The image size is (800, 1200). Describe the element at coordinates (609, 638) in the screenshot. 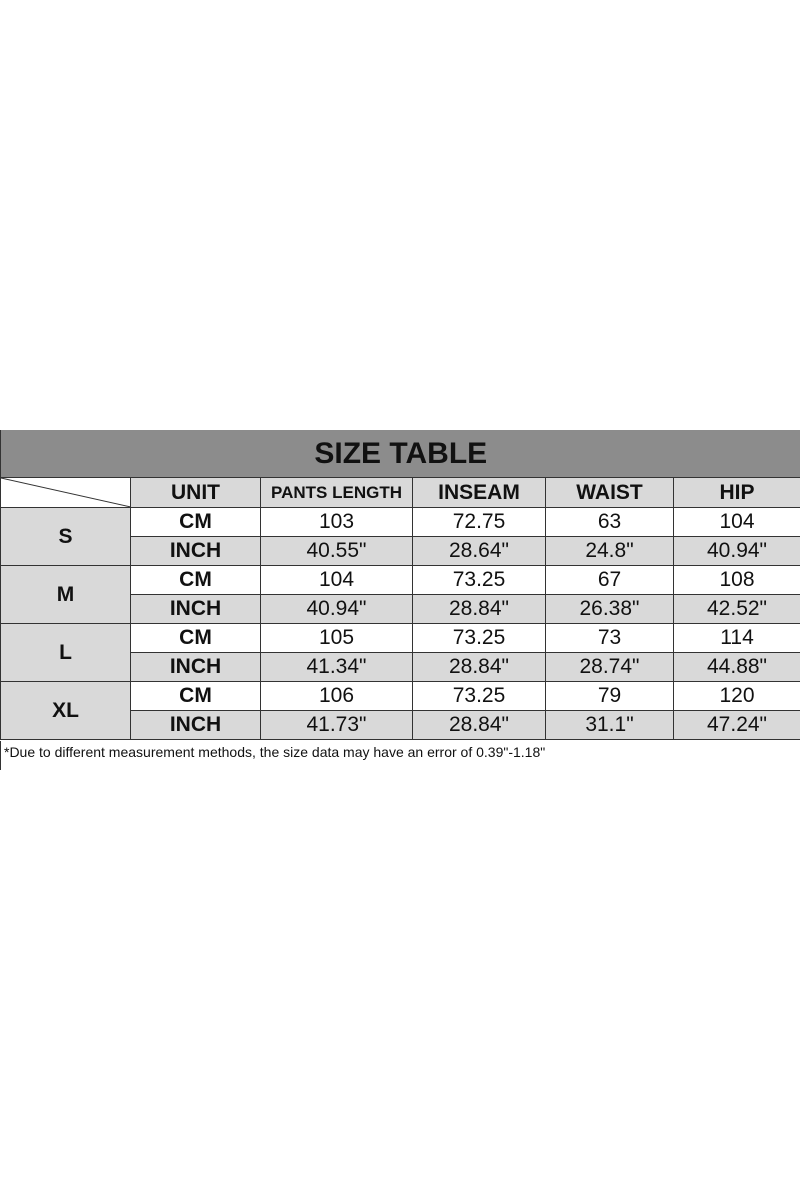

I see `value-cell: 73` at that location.